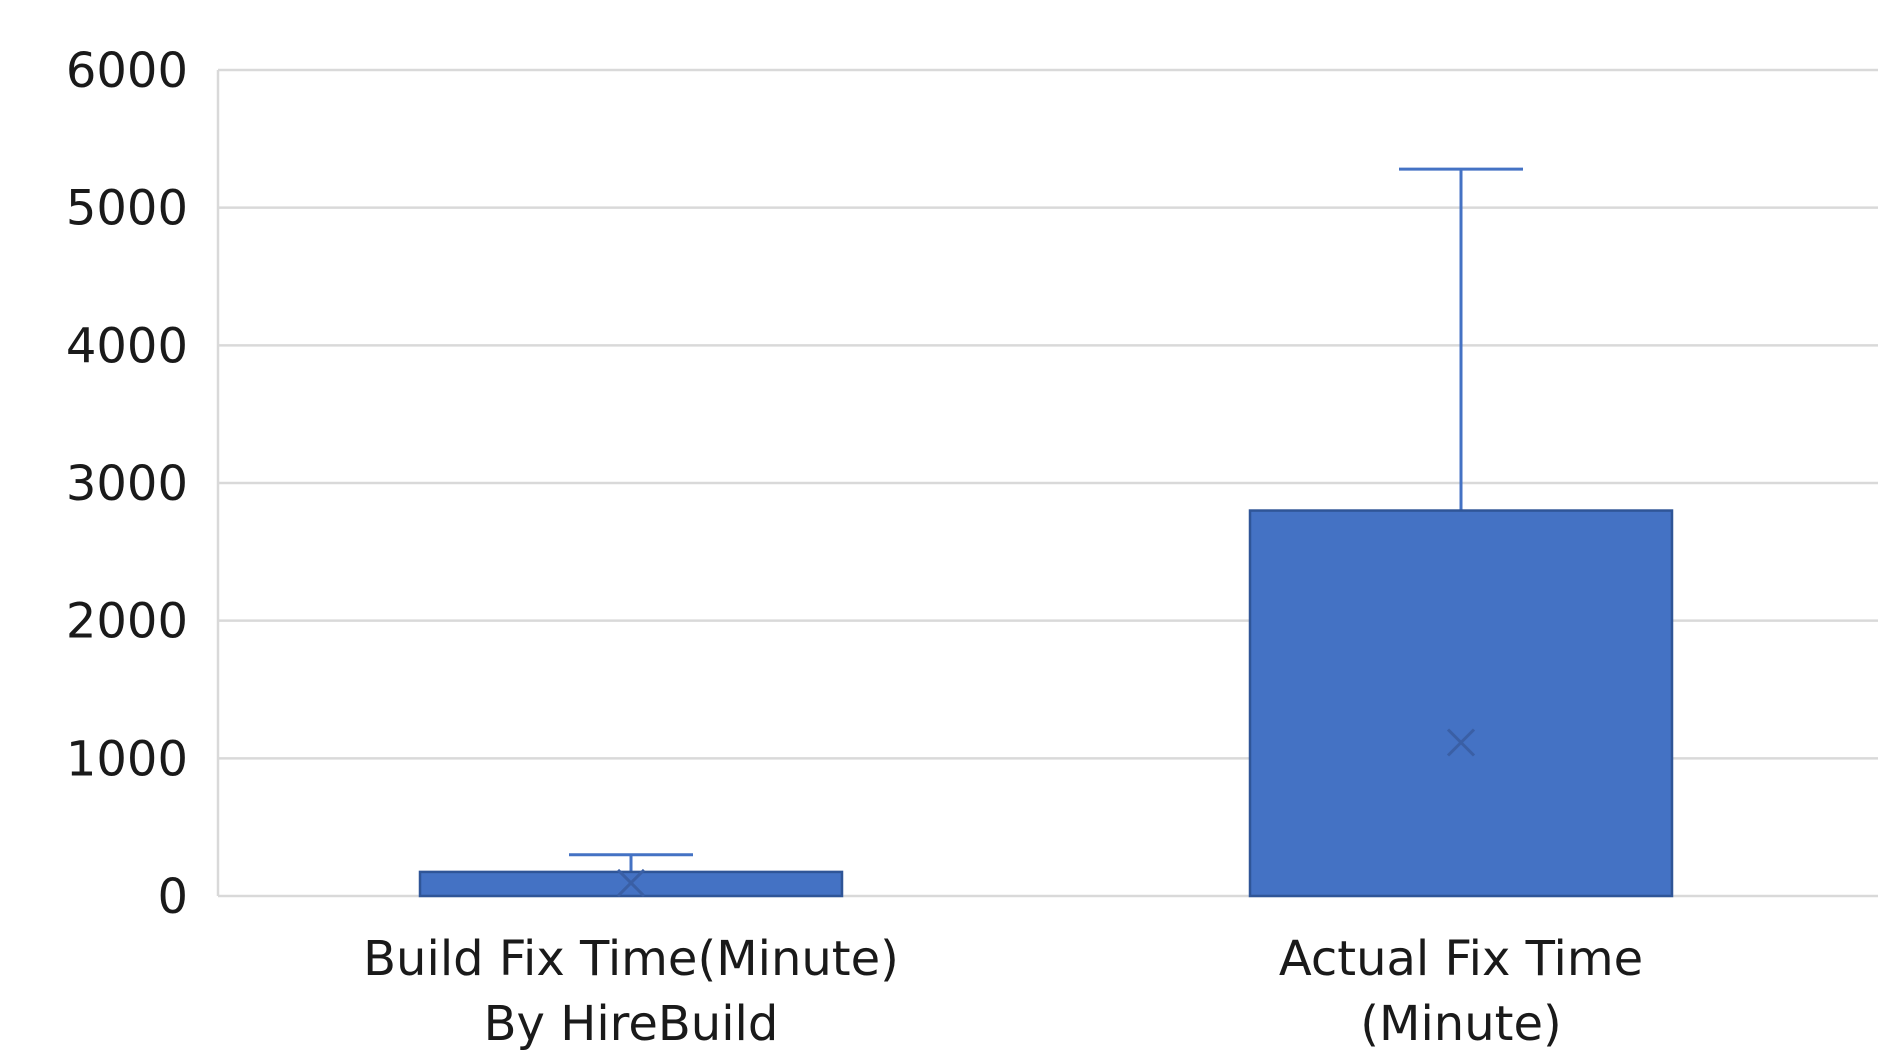  I want to click on y-tick-label-6000: 6000, so click(127, 71).